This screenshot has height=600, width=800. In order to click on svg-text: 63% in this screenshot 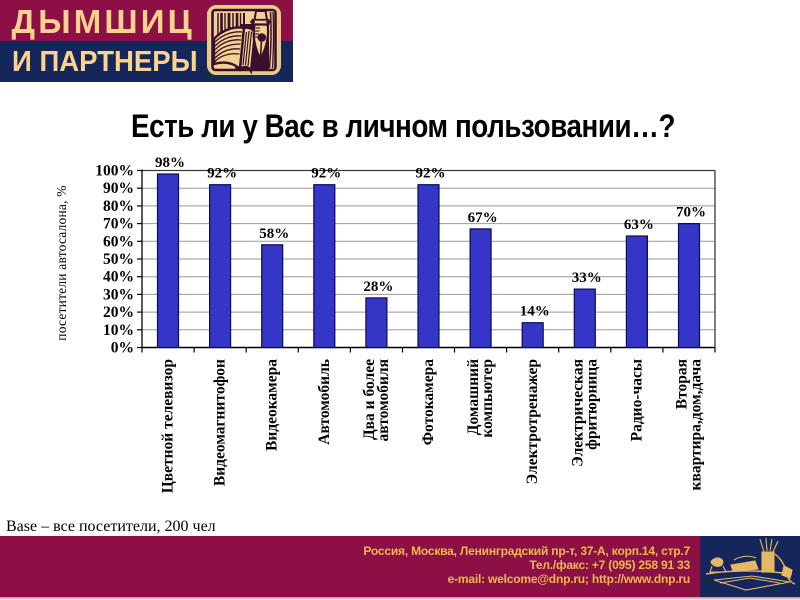, I will do `click(639, 225)`.